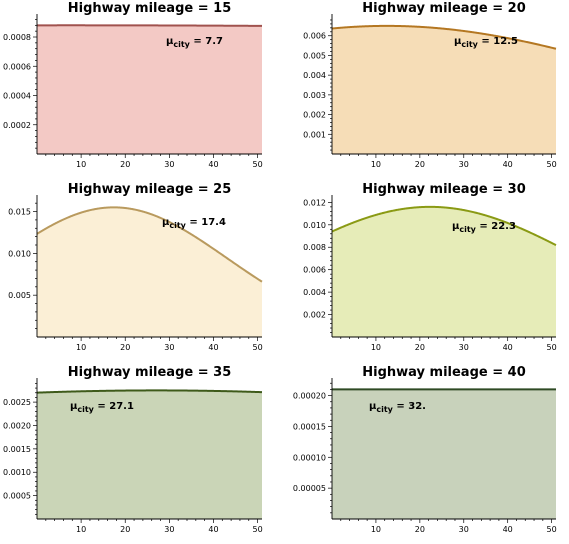  Describe the element at coordinates (314, 134) in the screenshot. I see `y-tick-label: 0.001` at that location.